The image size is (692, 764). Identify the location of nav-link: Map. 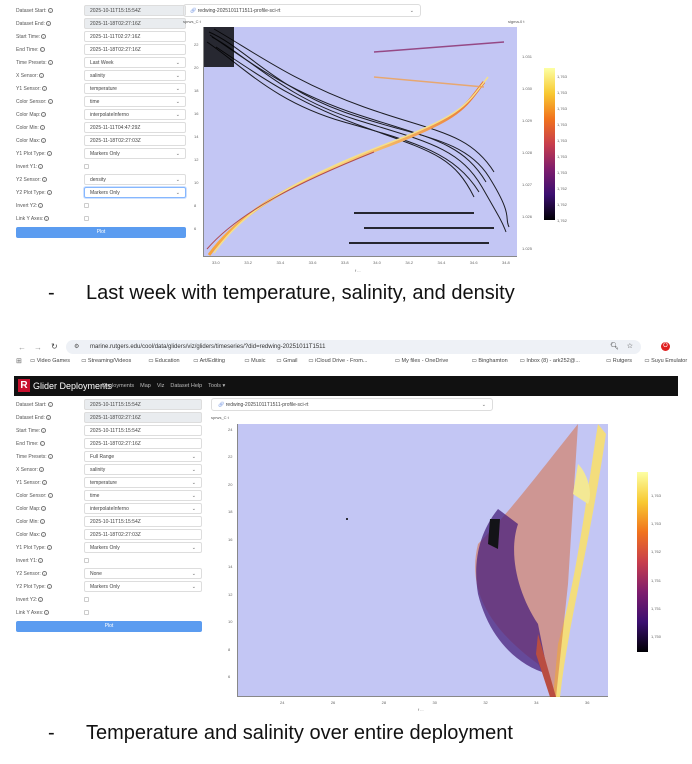
(145, 386).